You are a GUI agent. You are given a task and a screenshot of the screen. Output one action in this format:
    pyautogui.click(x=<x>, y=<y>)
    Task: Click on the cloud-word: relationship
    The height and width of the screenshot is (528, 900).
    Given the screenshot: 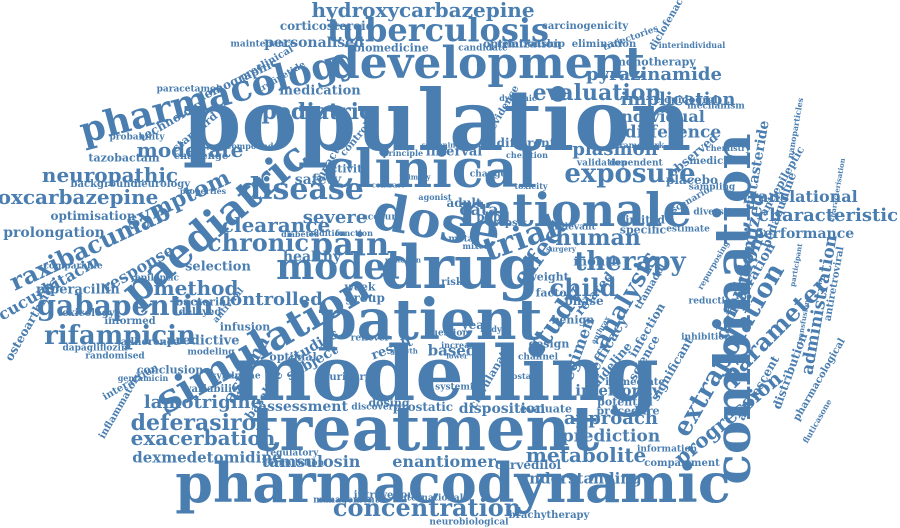 What is the action you would take?
    pyautogui.click(x=531, y=44)
    